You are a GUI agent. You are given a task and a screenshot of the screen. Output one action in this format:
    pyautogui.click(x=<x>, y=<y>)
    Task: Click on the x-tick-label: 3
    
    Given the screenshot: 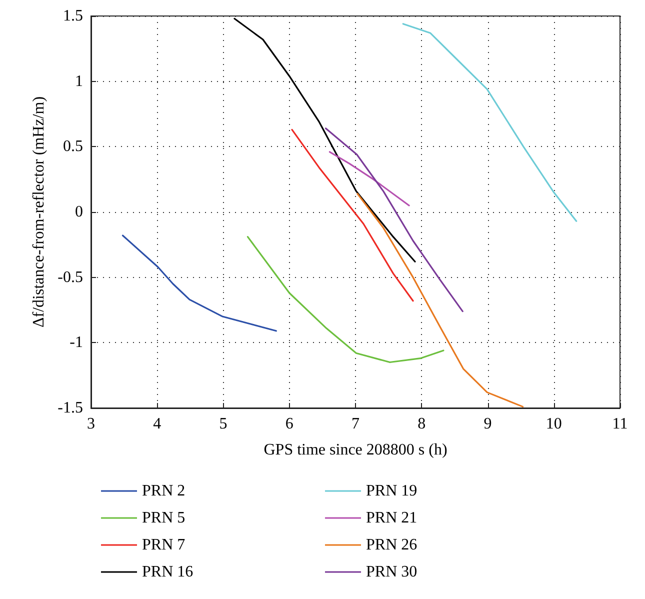 What is the action you would take?
    pyautogui.click(x=91, y=424)
    